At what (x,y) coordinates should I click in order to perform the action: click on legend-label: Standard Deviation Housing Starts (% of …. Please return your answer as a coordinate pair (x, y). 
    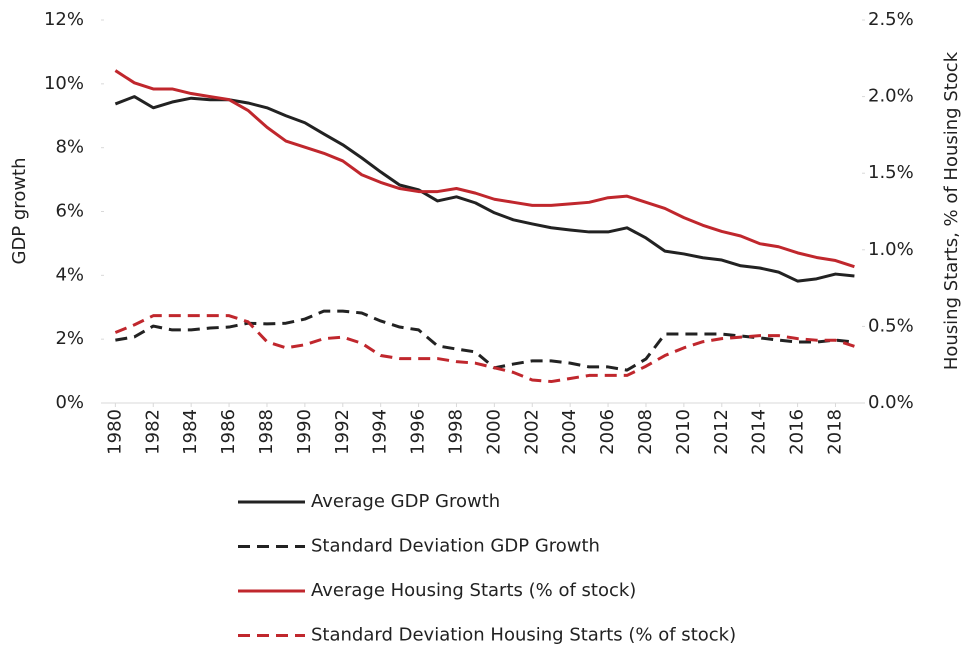
    Looking at the image, I should click on (523, 635).